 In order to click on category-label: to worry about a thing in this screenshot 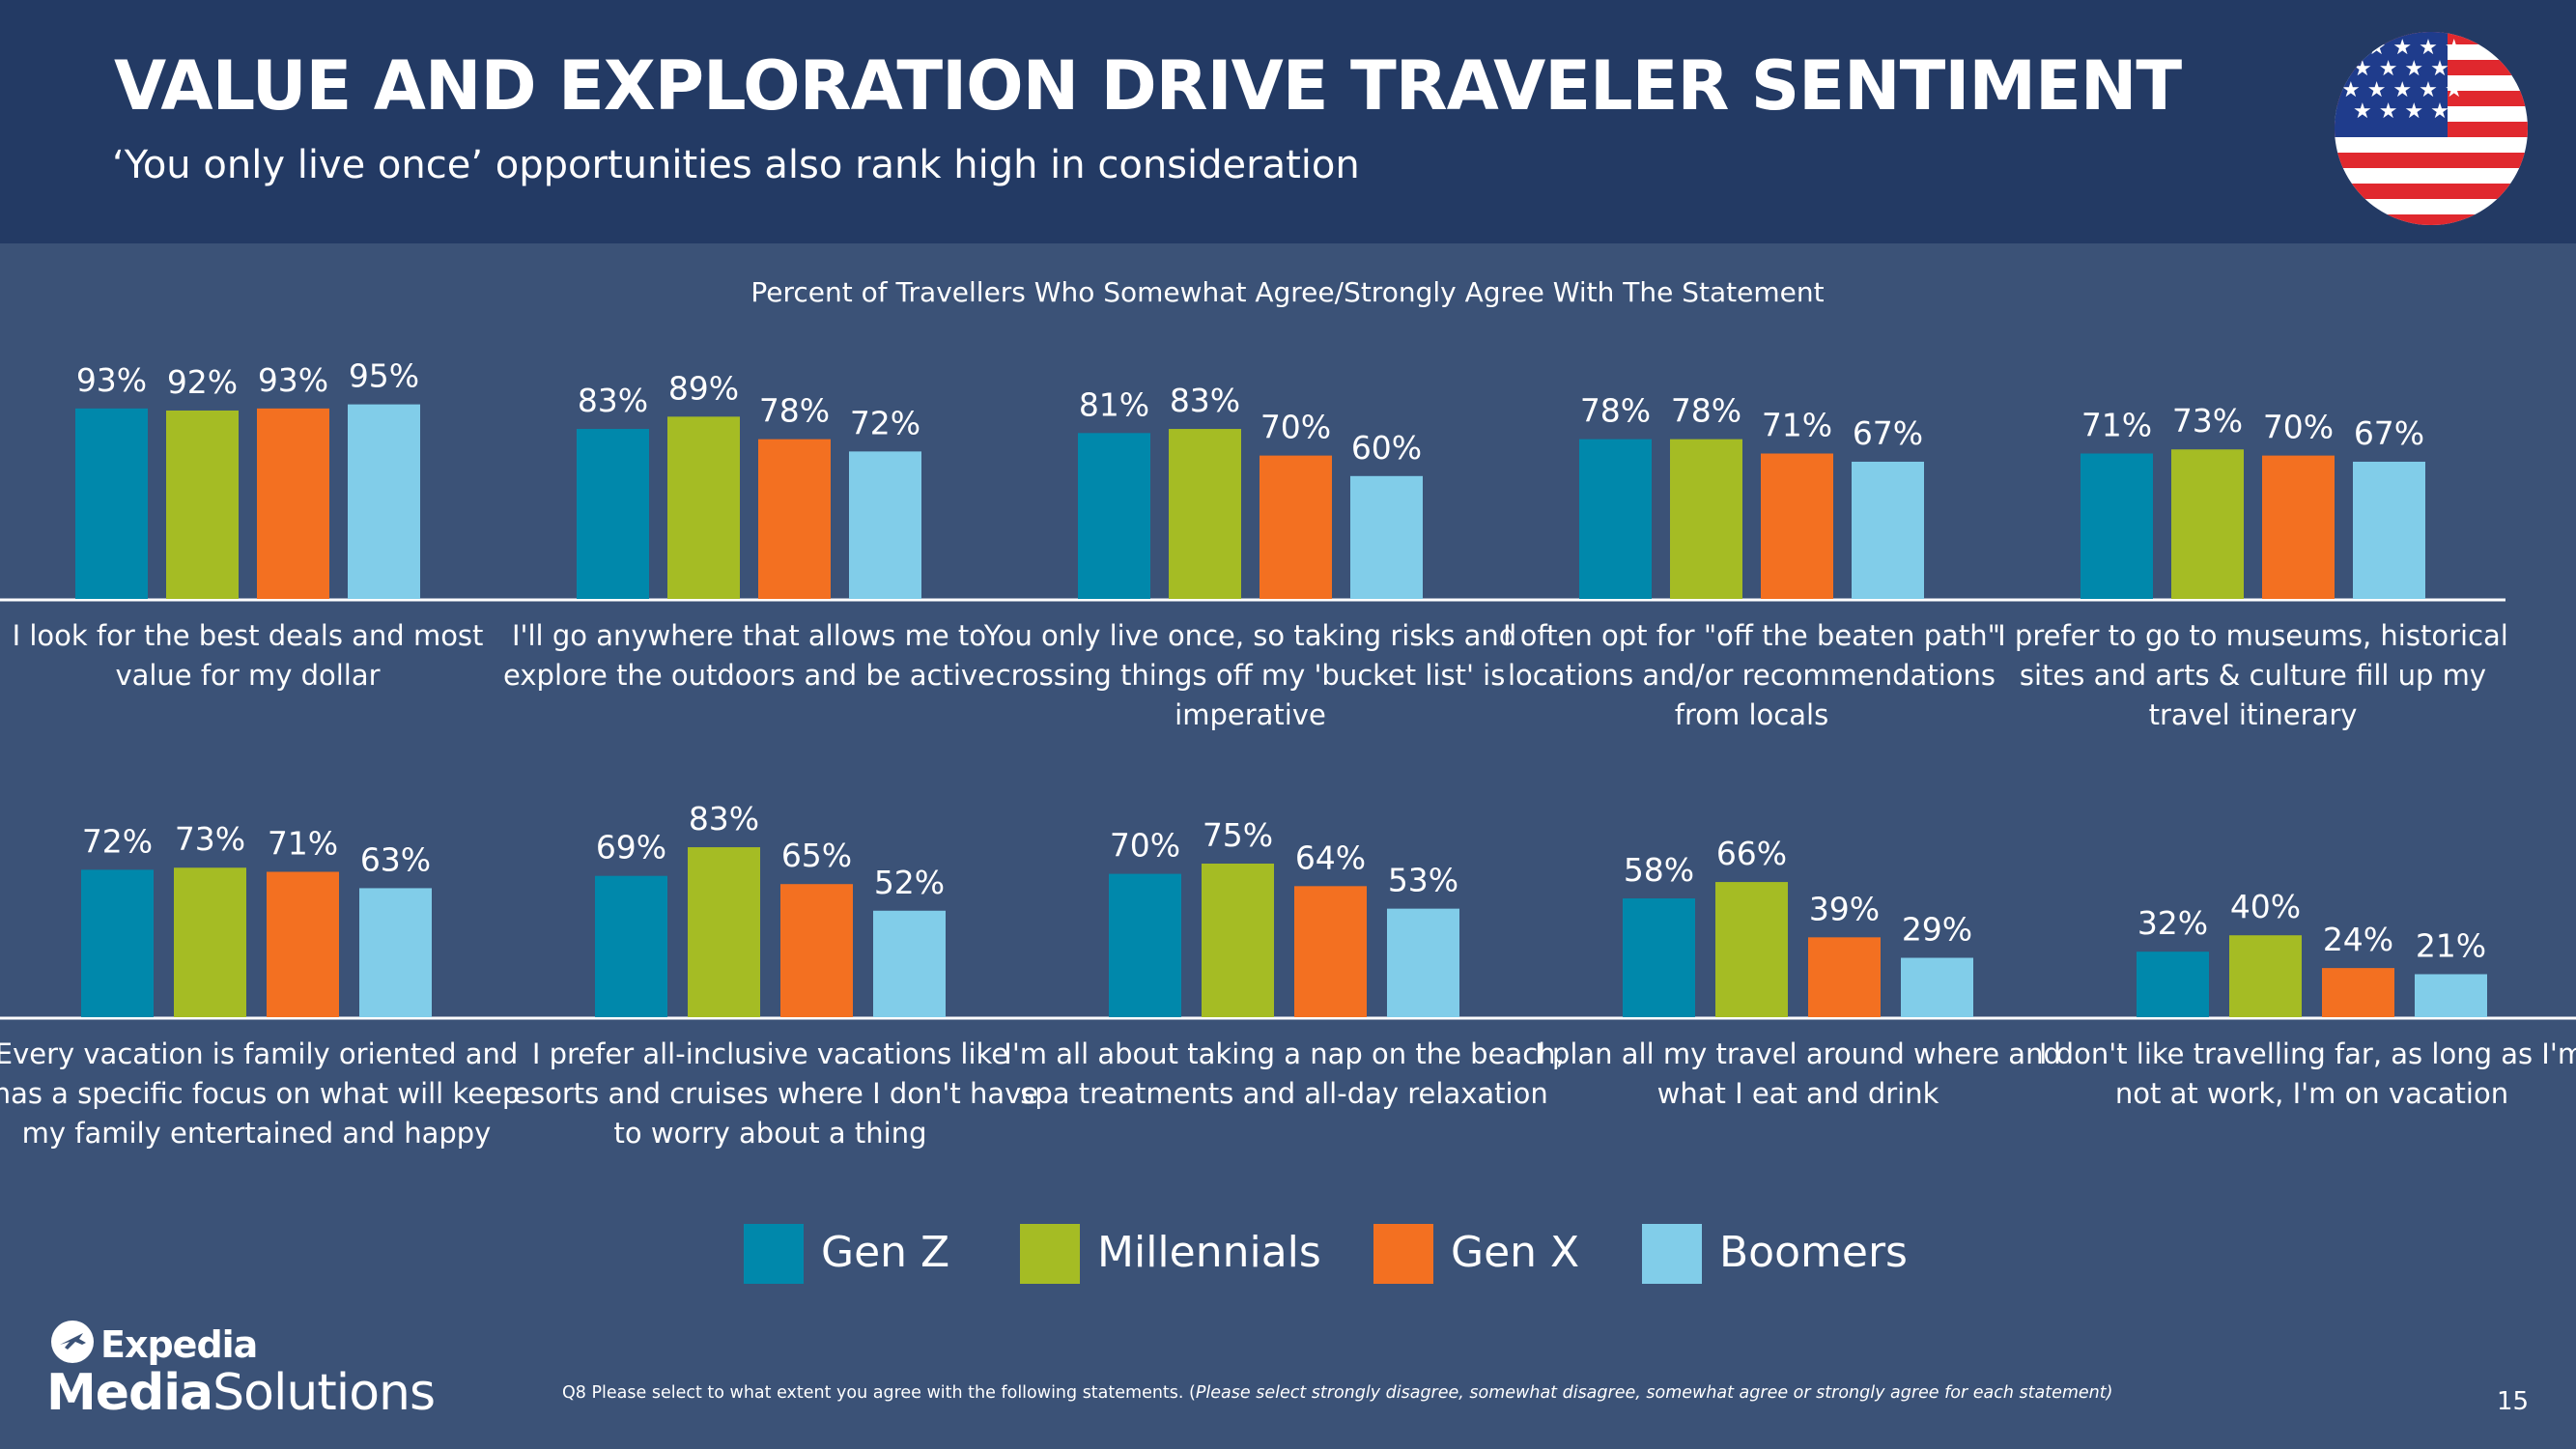, I will do `click(770, 1133)`.